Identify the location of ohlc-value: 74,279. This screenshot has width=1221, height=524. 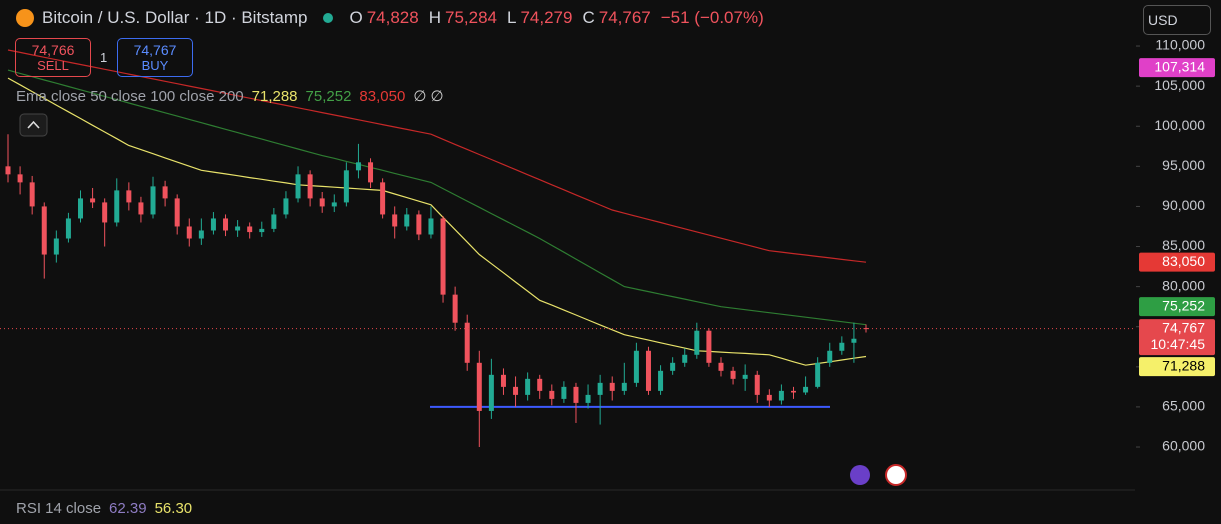
(546, 17).